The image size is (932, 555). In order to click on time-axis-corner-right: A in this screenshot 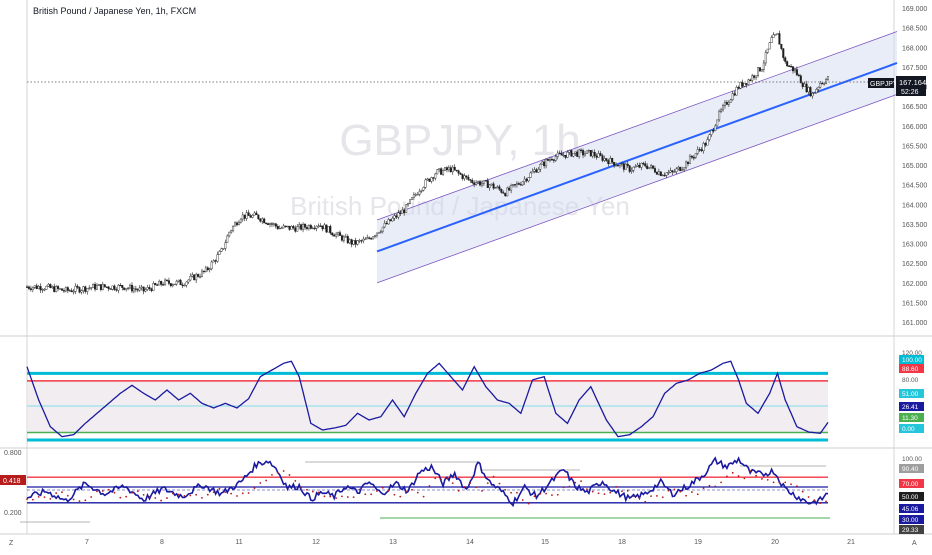, I will do `click(914, 543)`.